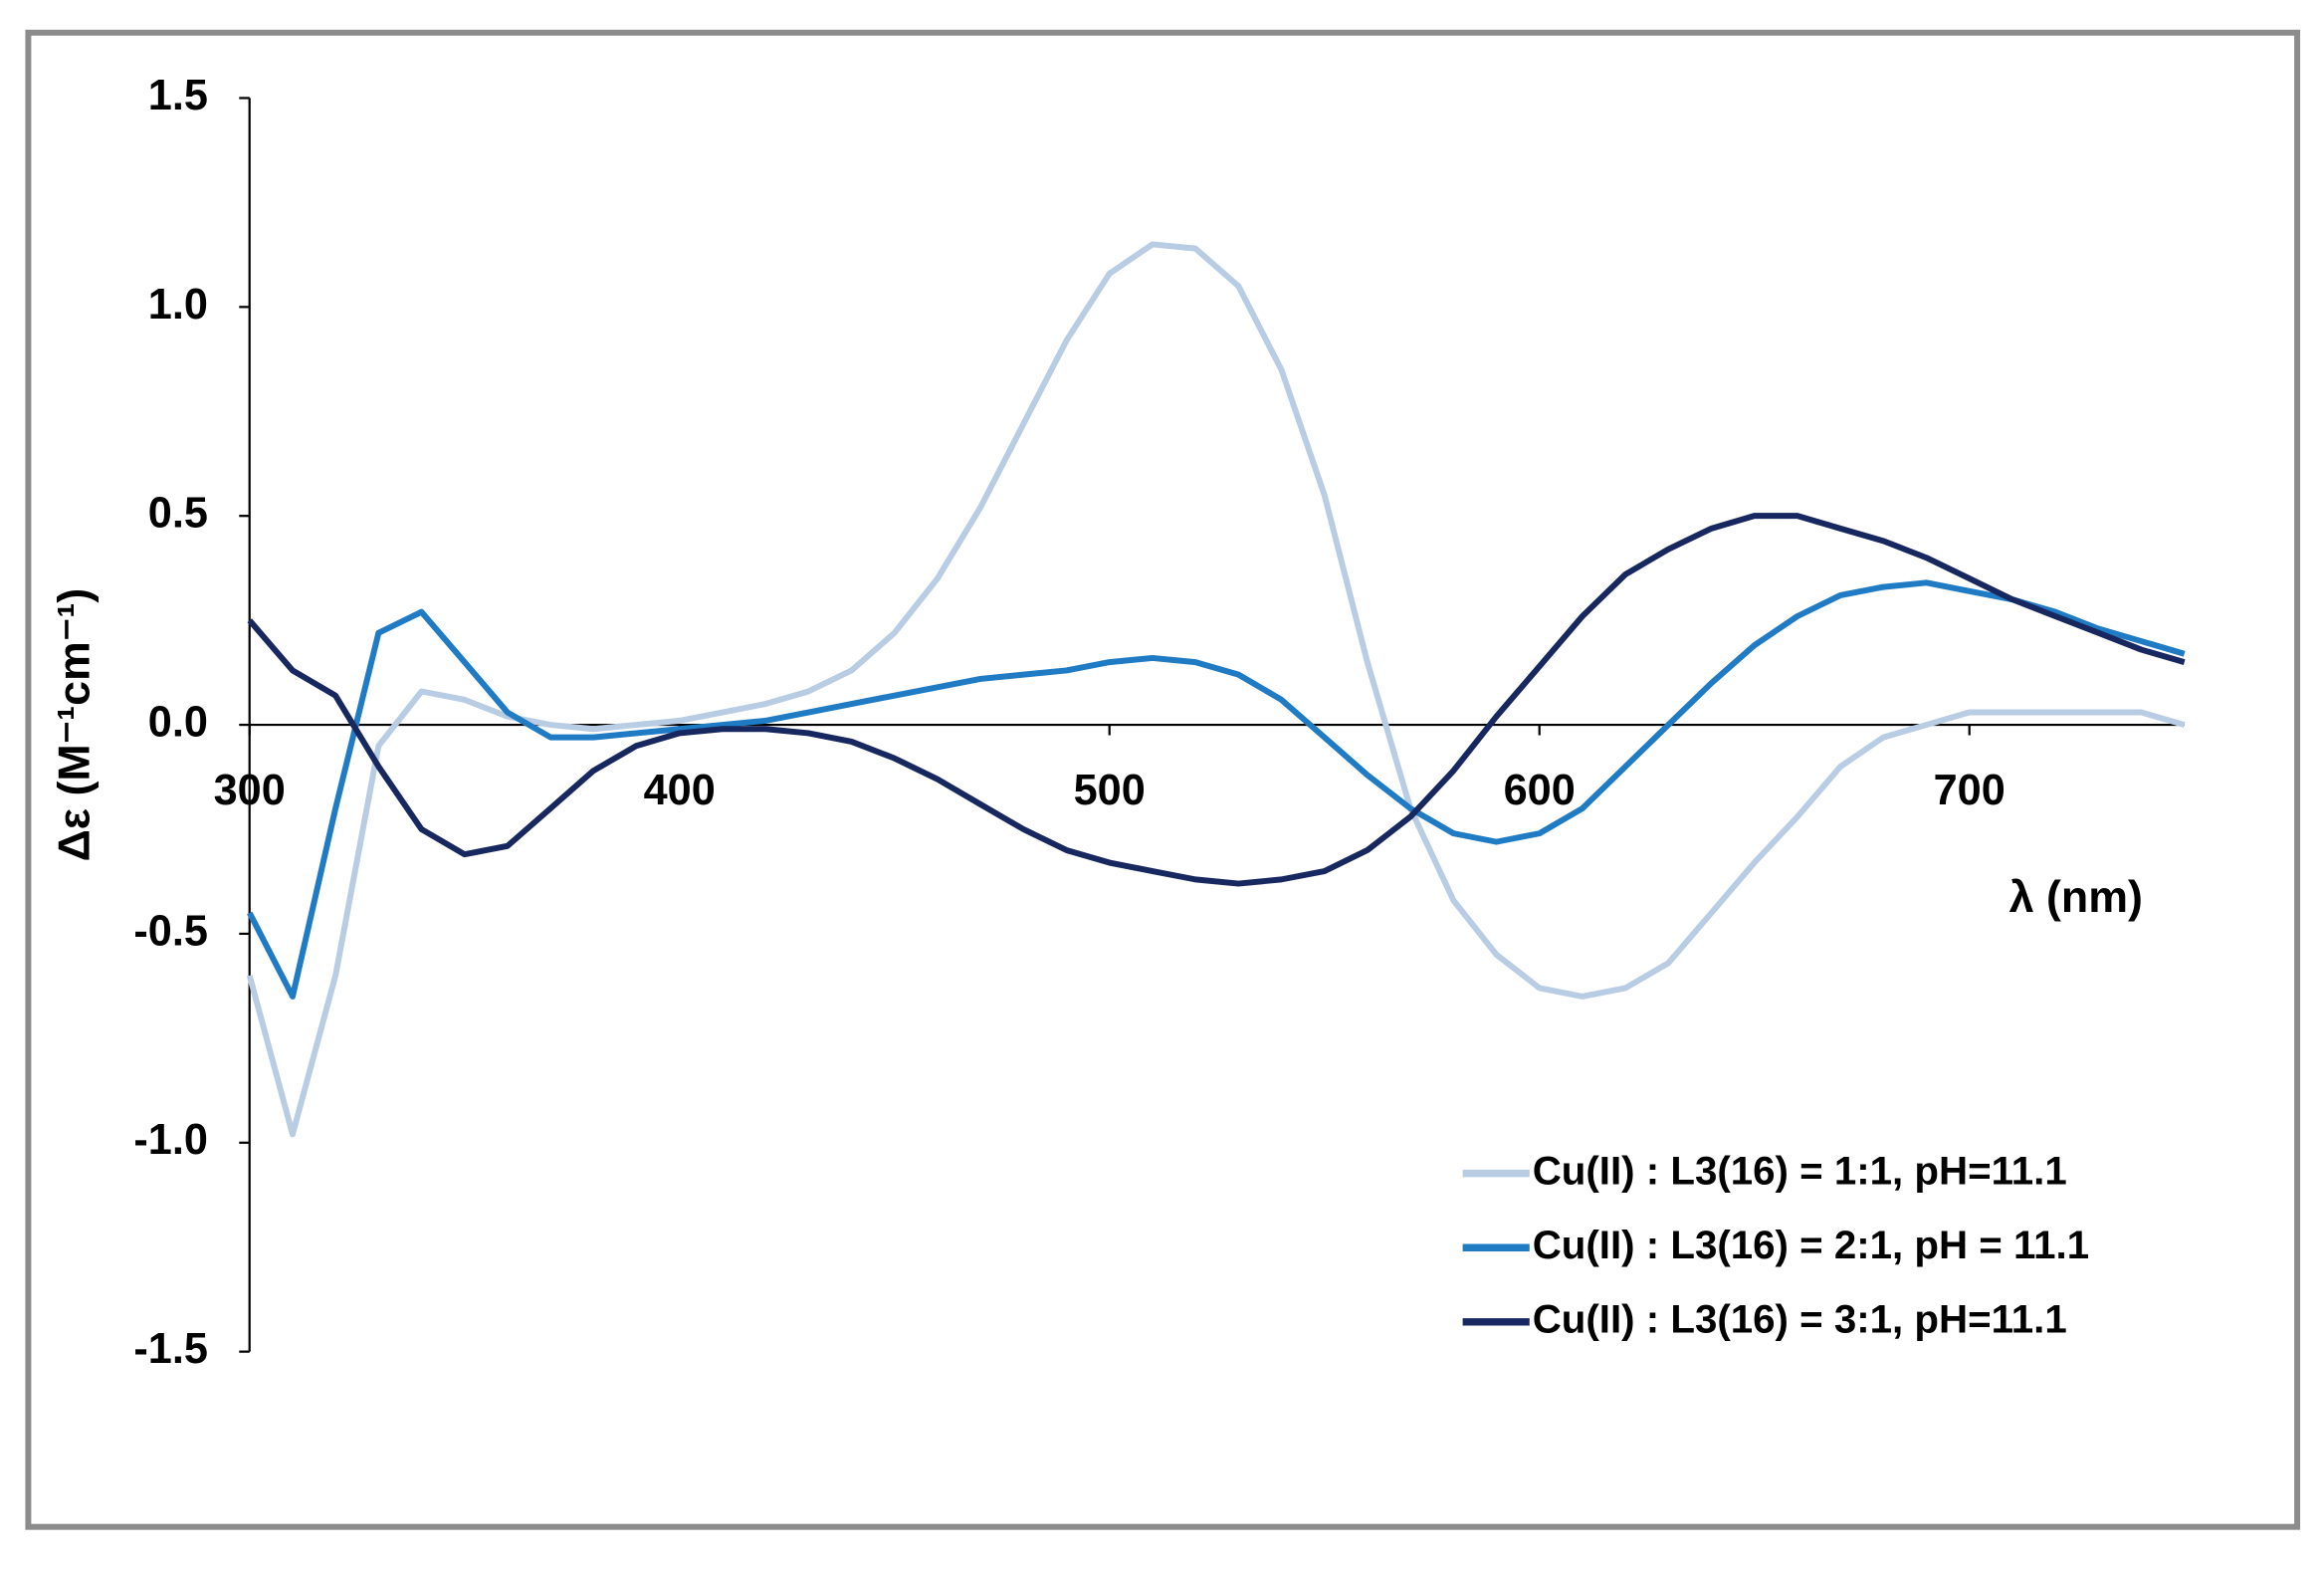 Image resolution: width=2324 pixels, height=1569 pixels. I want to click on x-tick-label: 300, so click(250, 790).